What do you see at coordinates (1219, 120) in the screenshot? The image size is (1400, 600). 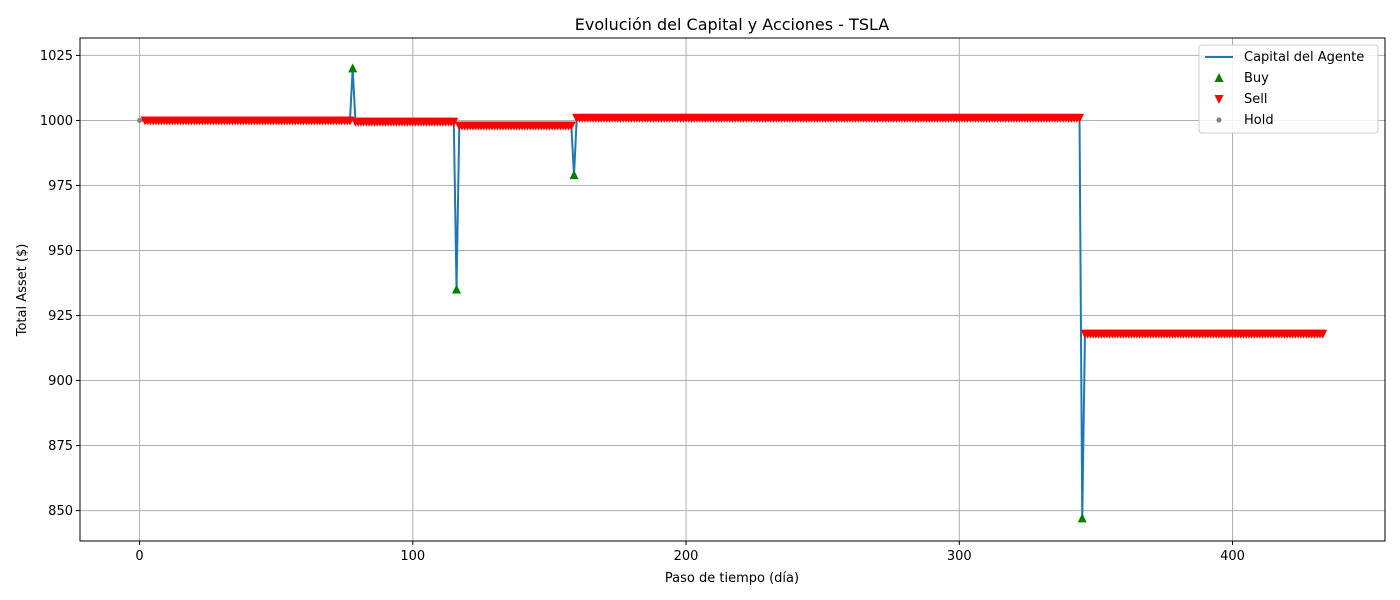 I see `legend-hold-marker` at bounding box center [1219, 120].